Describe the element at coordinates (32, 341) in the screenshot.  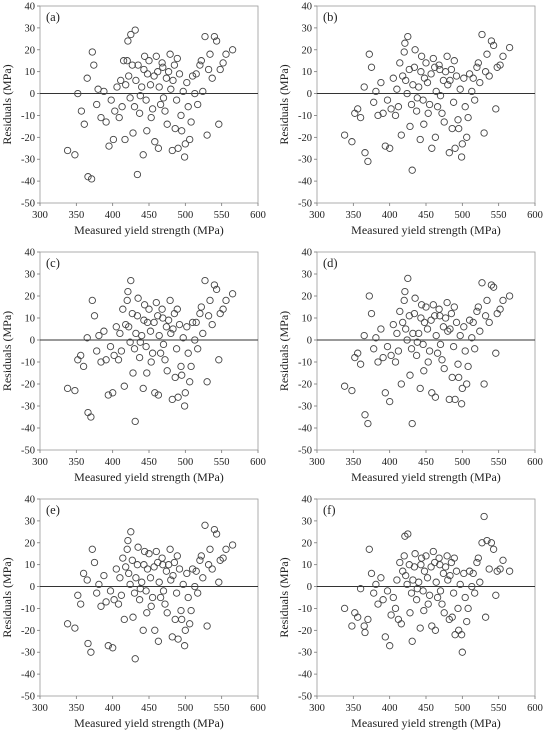
I see `y-tick-label: 0` at that location.